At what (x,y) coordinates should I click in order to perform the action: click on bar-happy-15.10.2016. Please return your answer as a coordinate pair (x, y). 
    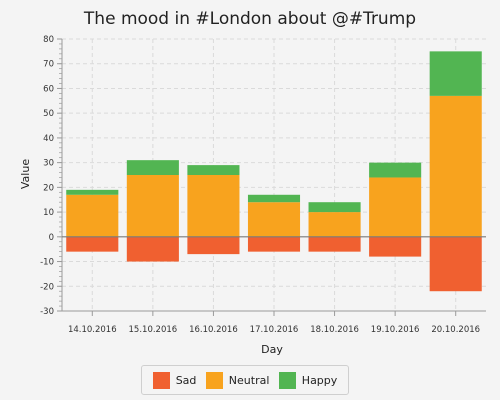
    Looking at the image, I should click on (152, 167).